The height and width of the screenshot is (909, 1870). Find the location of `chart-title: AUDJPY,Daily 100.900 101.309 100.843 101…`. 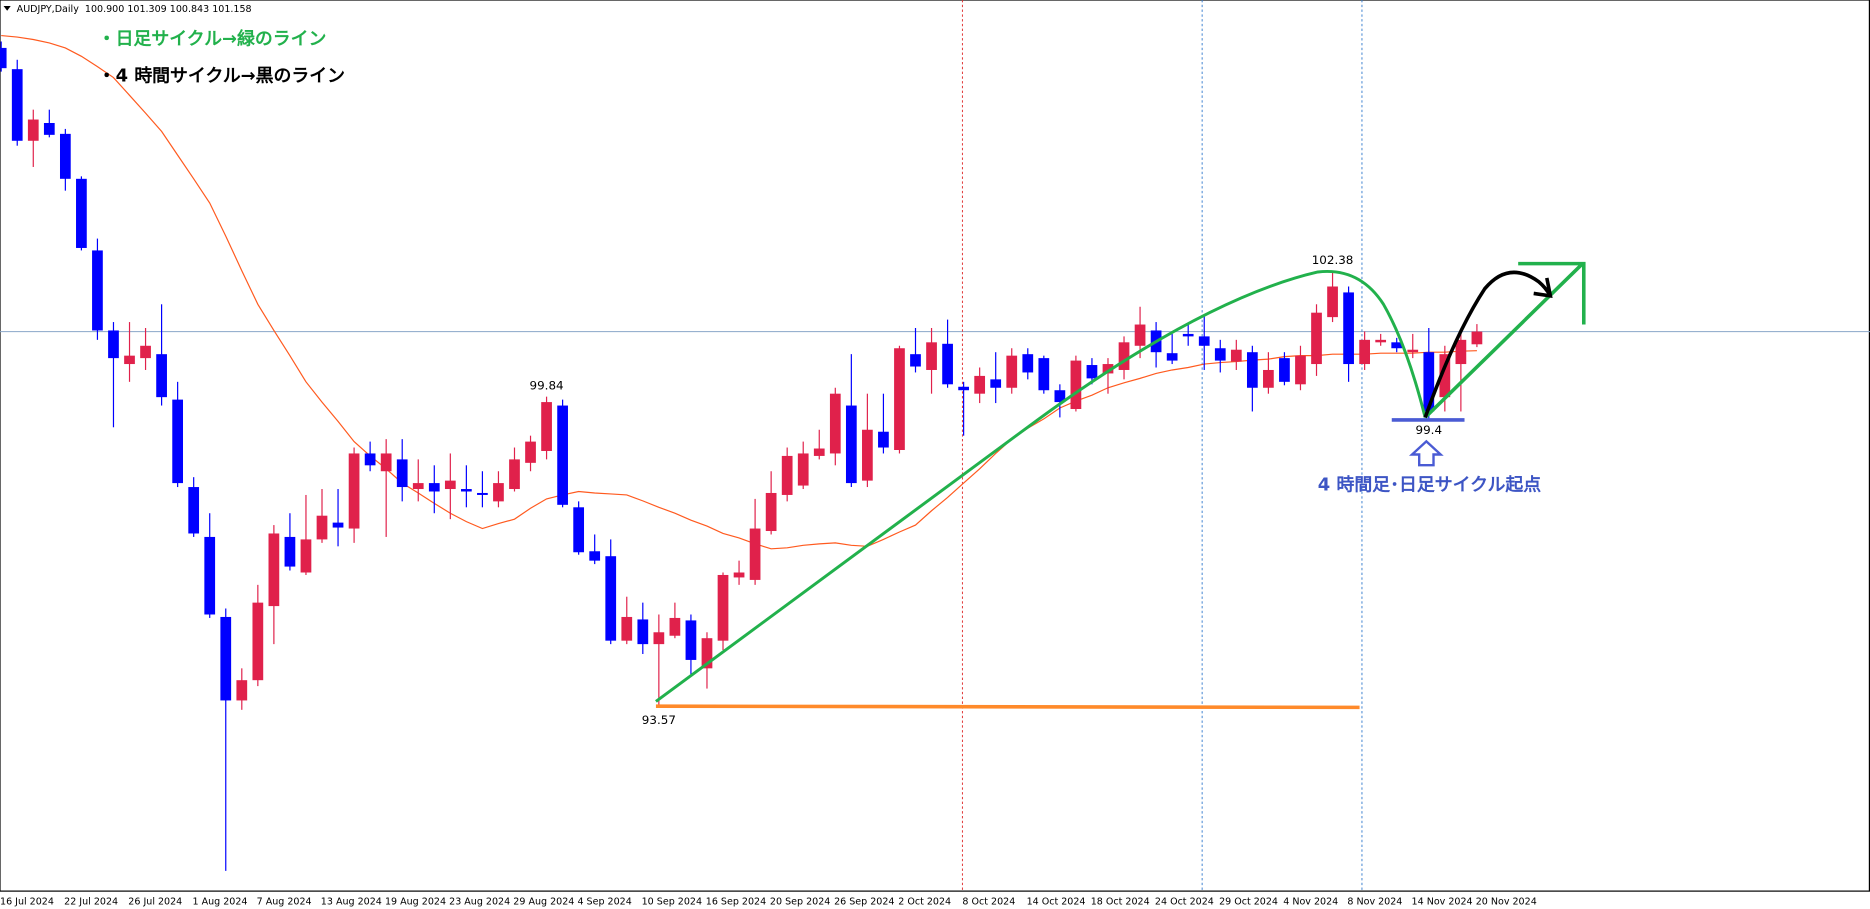

chart-title: AUDJPY,Daily 100.900 101.309 100.843 101… is located at coordinates (134, 9).